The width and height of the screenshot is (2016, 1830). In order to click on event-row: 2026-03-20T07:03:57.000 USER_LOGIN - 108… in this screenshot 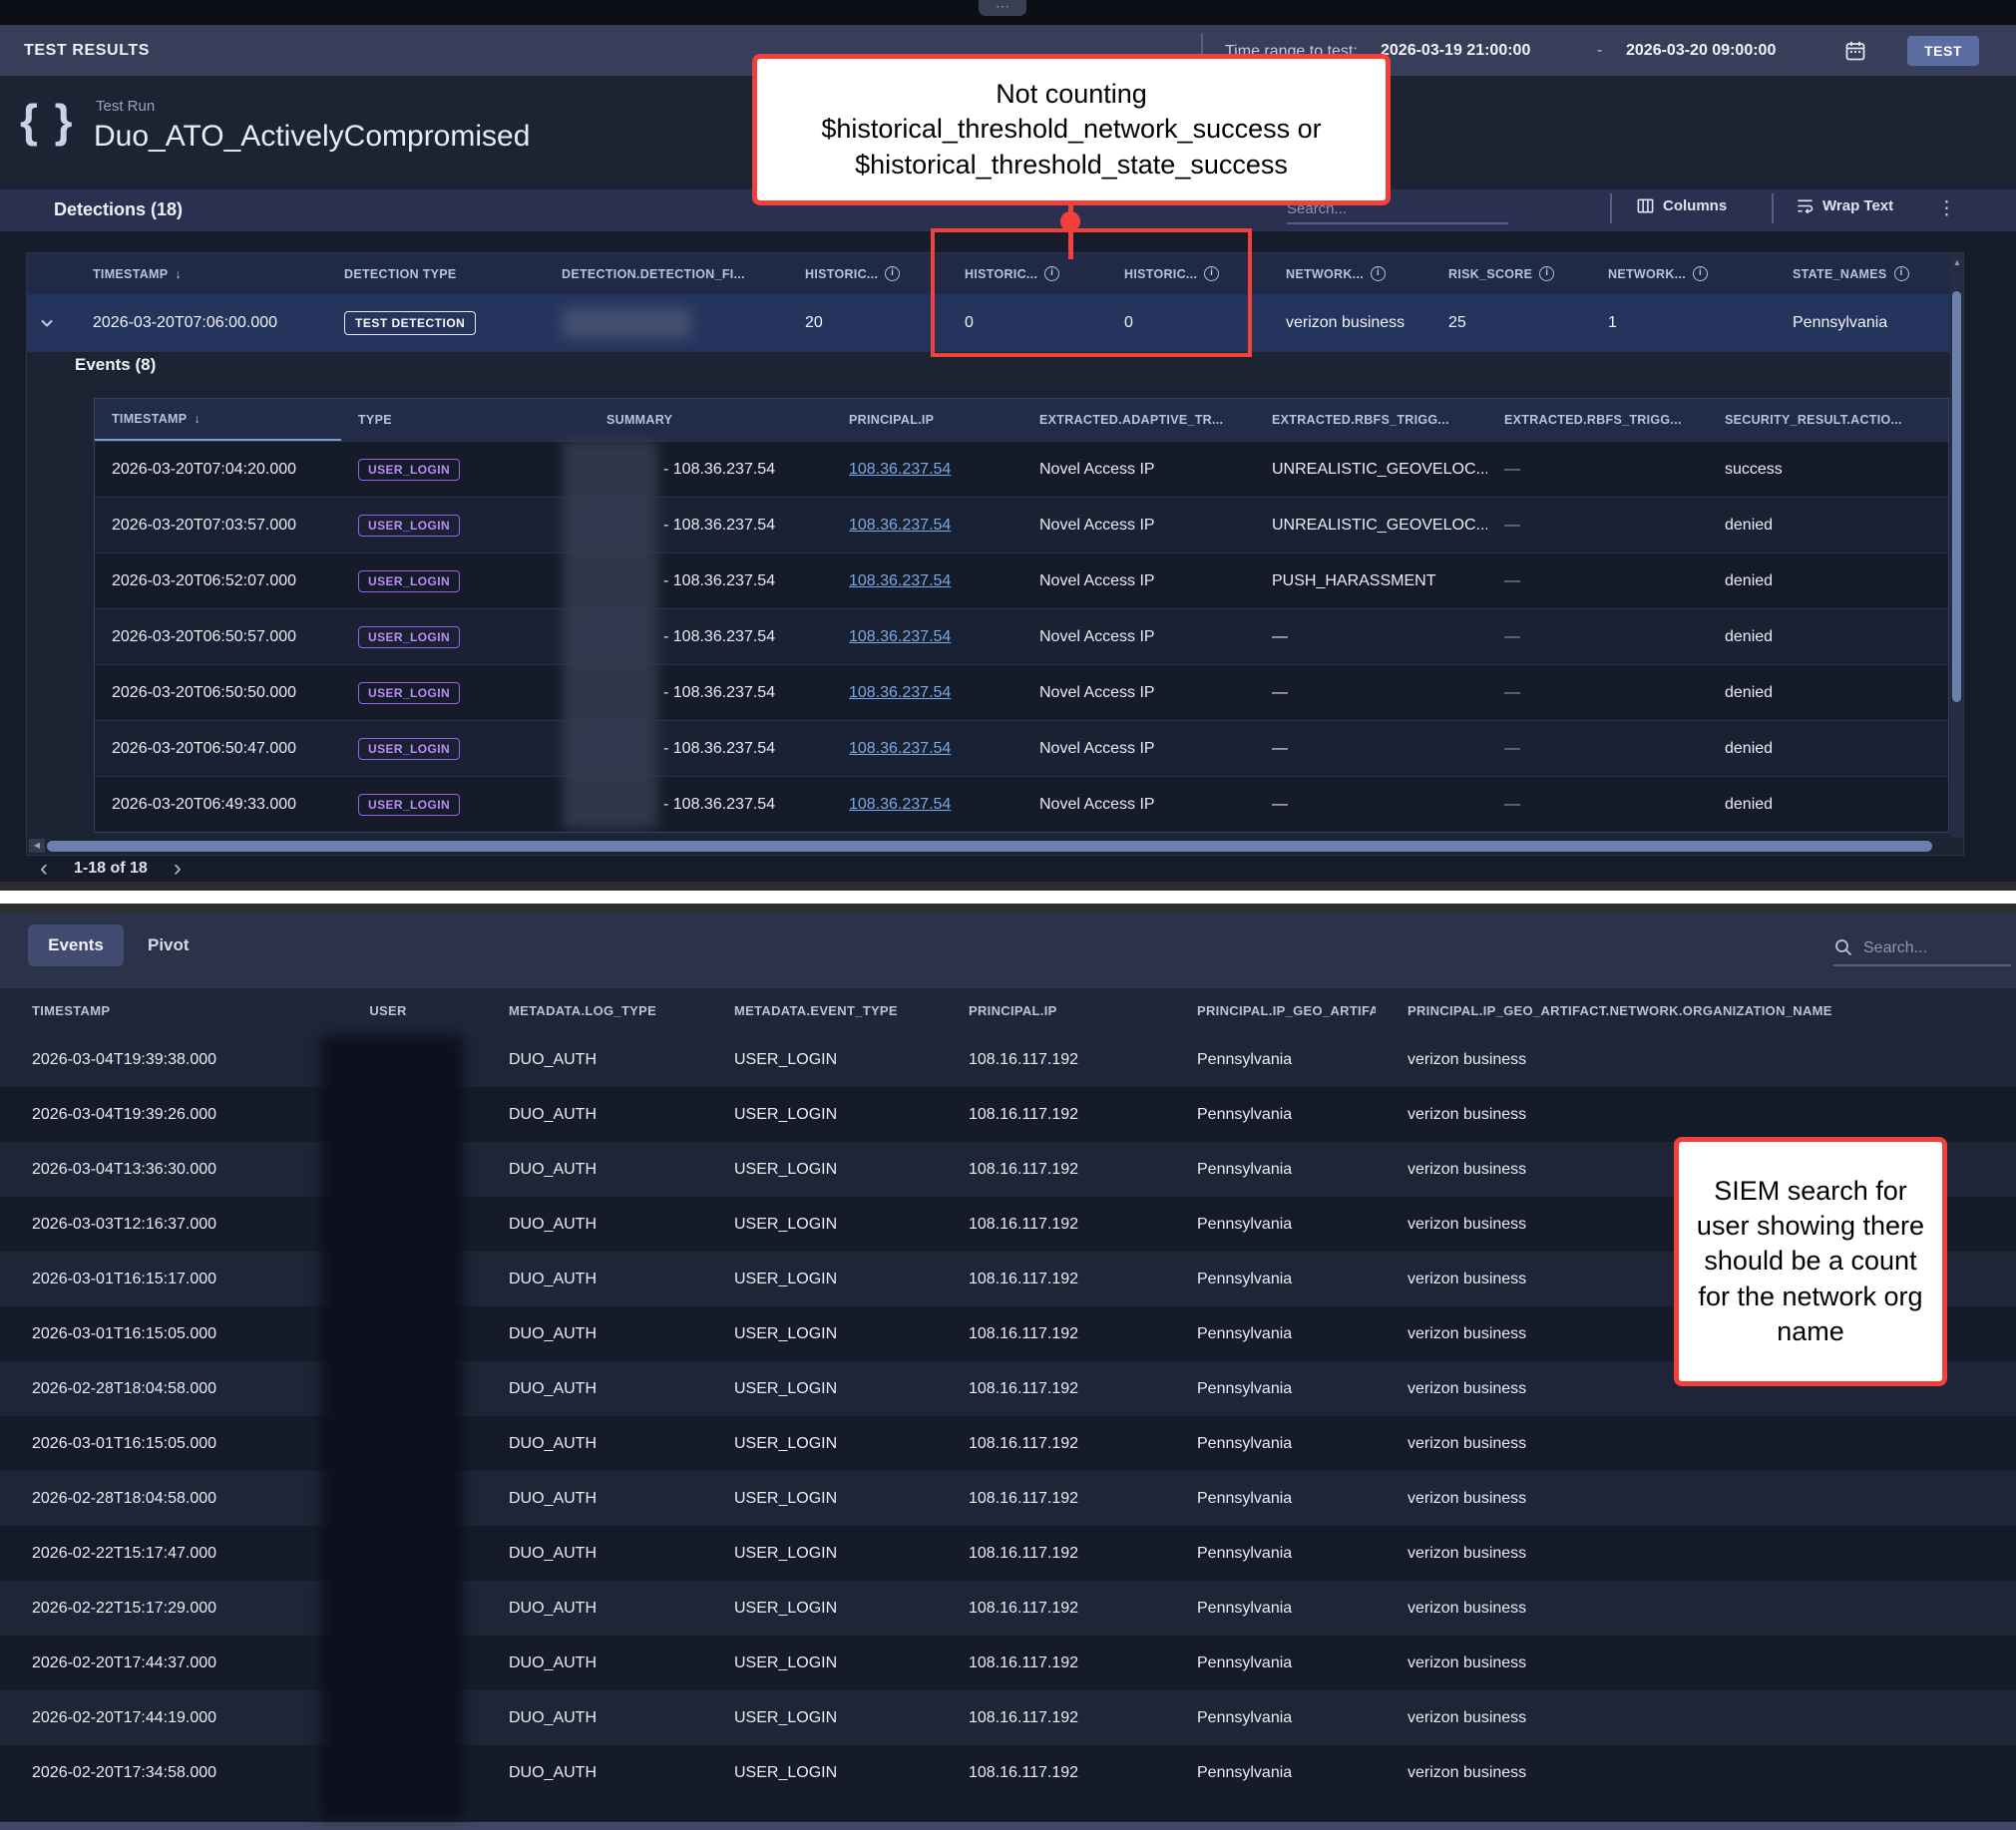, I will do `click(1022, 524)`.